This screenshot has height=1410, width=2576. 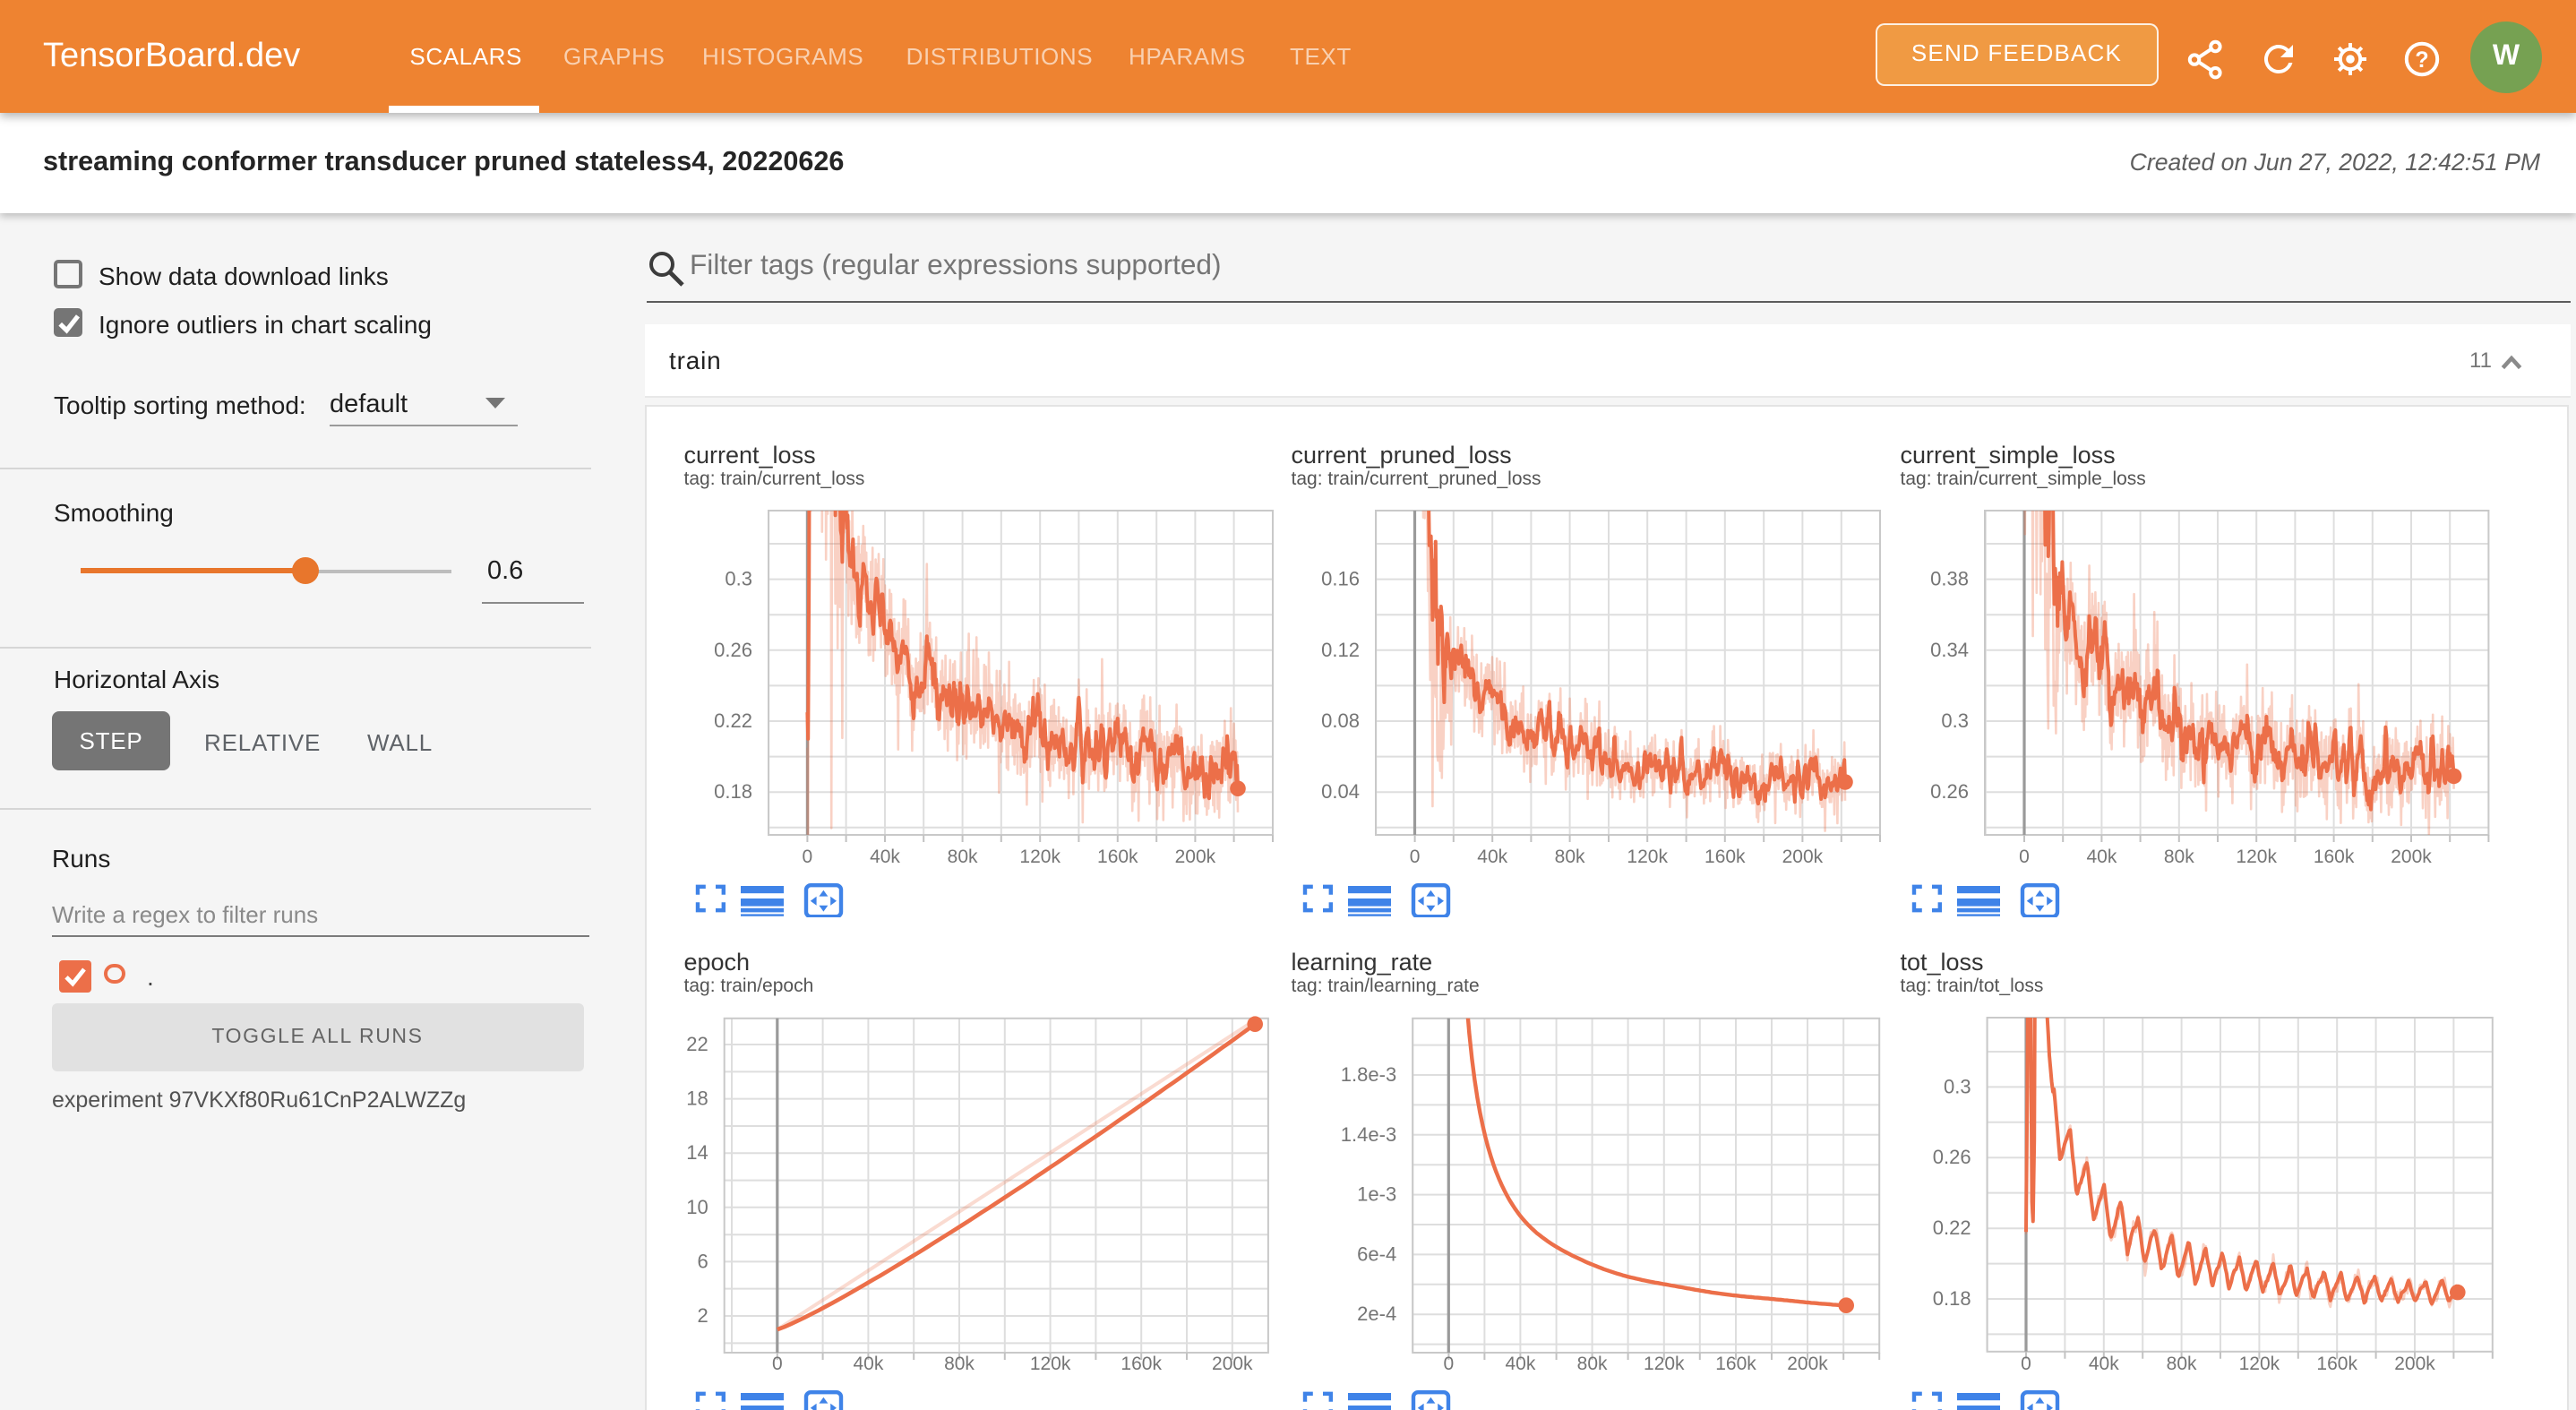 What do you see at coordinates (702, 1260) in the screenshot?
I see `svg-text: 6` at bounding box center [702, 1260].